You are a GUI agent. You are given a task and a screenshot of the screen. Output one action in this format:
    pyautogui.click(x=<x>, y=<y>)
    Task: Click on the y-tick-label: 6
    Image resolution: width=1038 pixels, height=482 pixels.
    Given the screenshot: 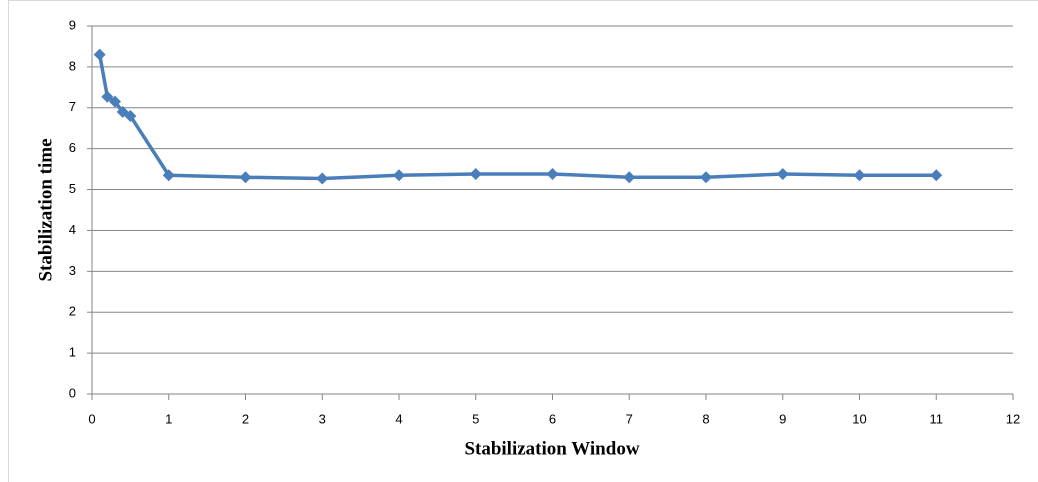 What is the action you would take?
    pyautogui.click(x=72, y=147)
    